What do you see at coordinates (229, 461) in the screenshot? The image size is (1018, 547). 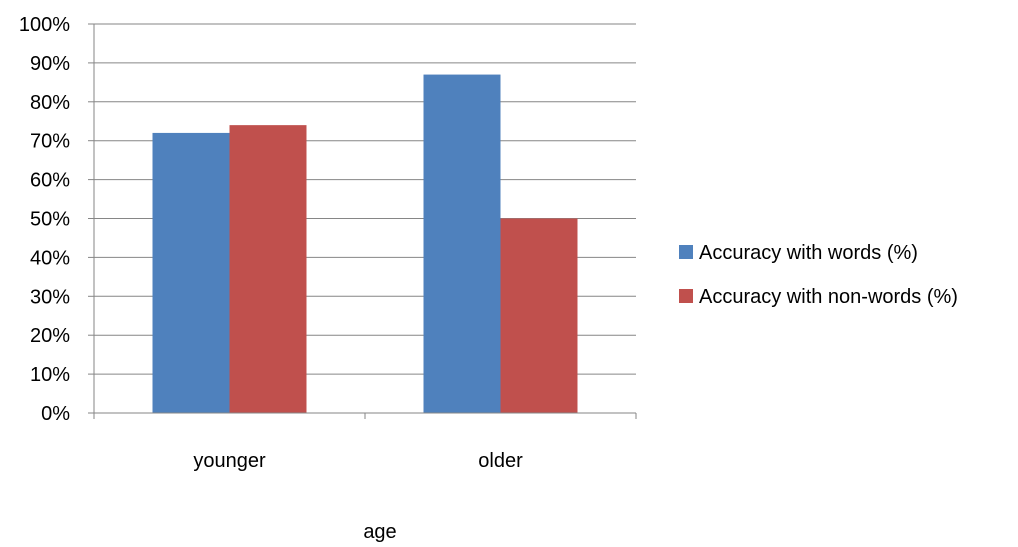 I see `x-tick-label: younger` at bounding box center [229, 461].